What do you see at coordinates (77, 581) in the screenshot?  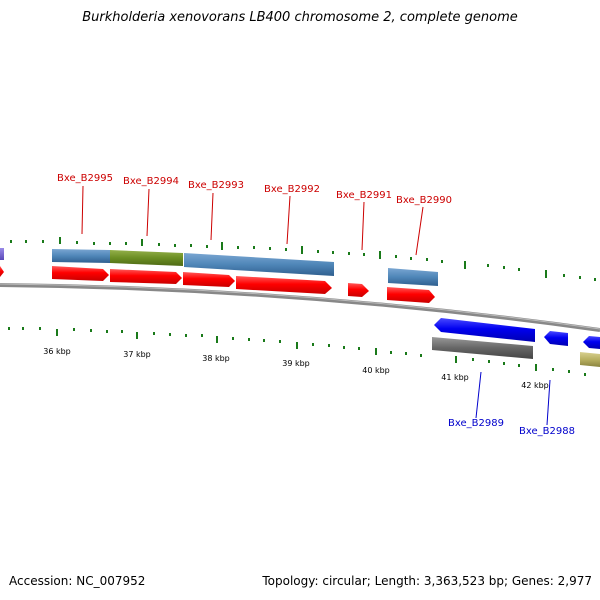 I see `accession-text: Accession: NC_007952` at bounding box center [77, 581].